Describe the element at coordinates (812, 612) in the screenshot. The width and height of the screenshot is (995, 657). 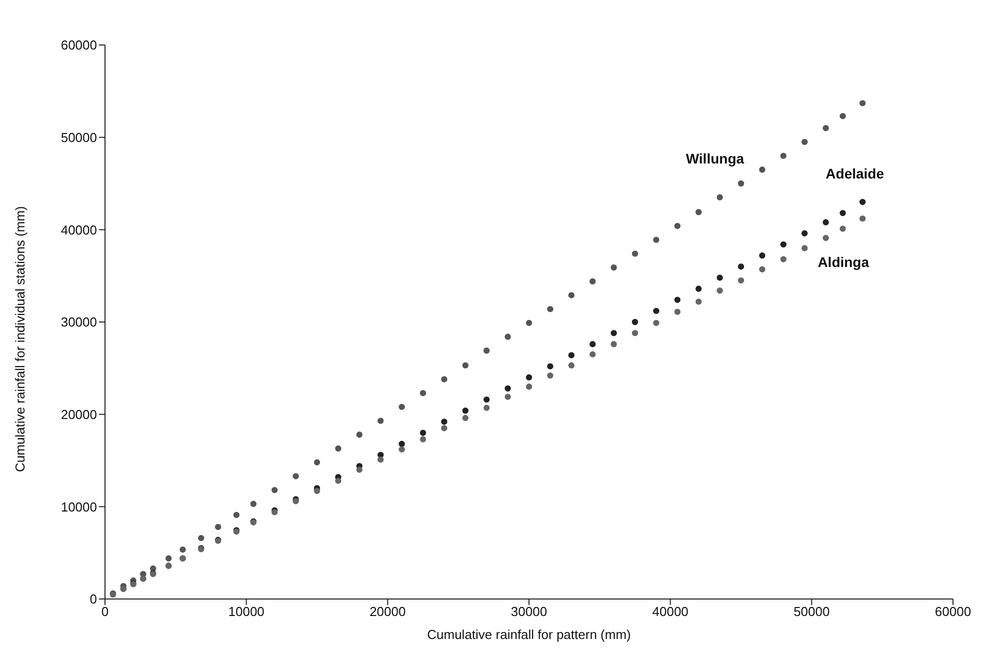
I see `x-tick-label: 50000` at that location.